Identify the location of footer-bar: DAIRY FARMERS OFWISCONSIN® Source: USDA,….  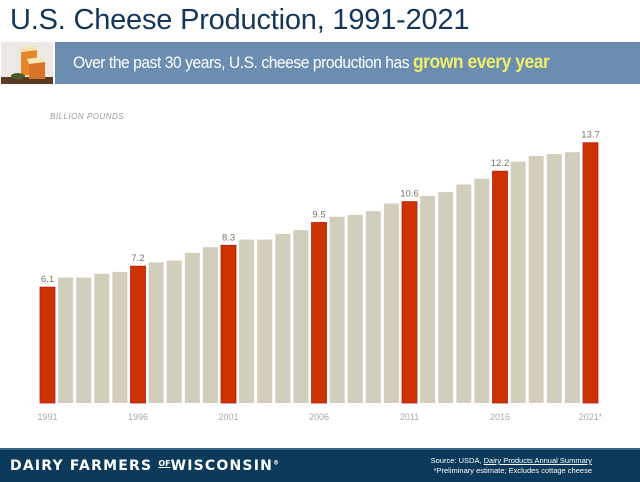
(320, 465).